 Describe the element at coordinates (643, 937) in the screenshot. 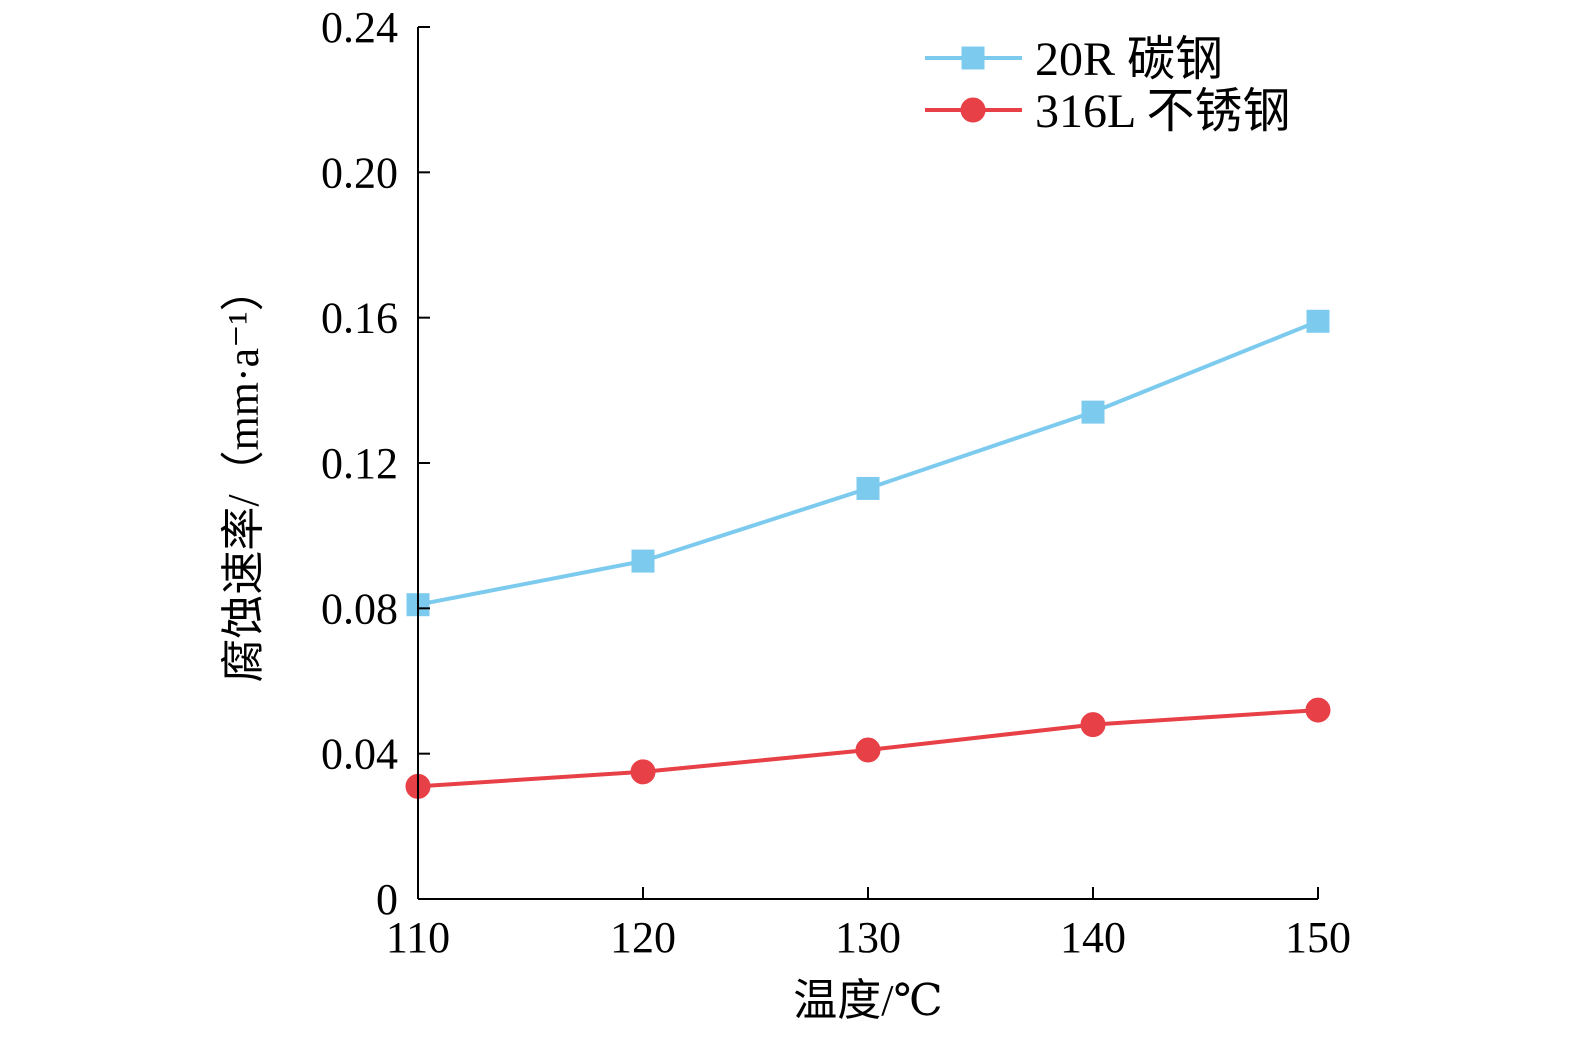

I see `x-tick-label: 120` at that location.